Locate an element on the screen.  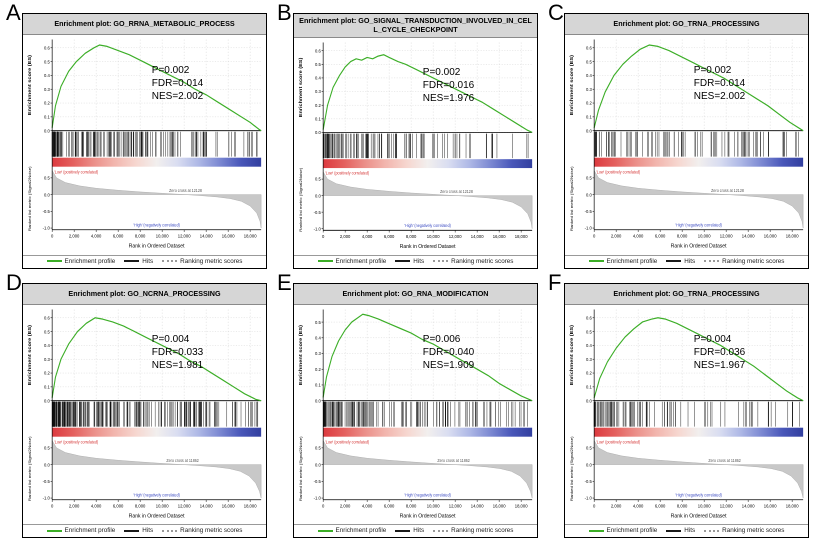
nes-value: NES=1.967 is located at coordinates (719, 366).